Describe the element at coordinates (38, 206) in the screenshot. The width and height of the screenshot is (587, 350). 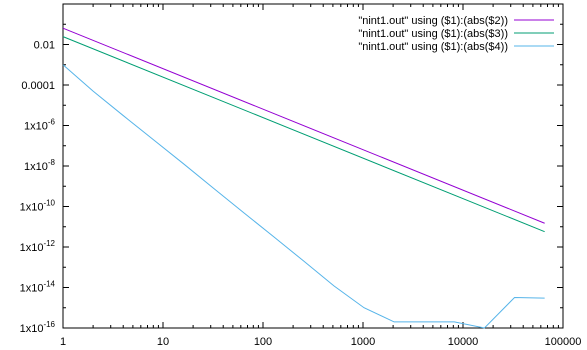
I see `y-tick-label: 1x10⁻¹⁰` at that location.